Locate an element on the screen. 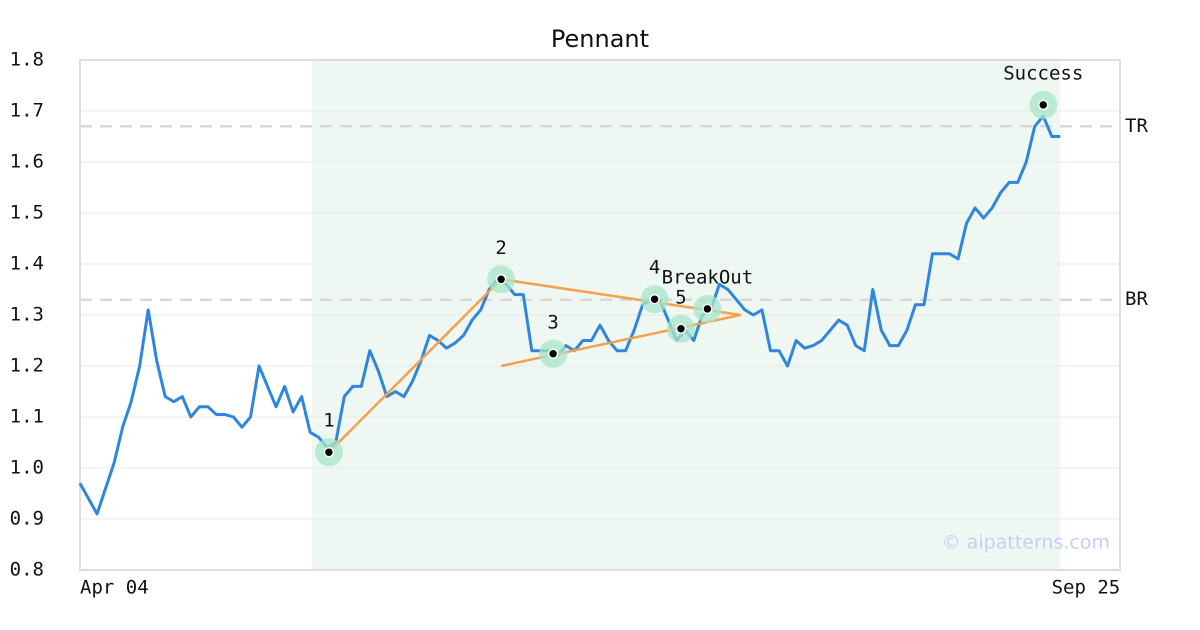 Image resolution: width=1200 pixels, height=630 pixels. y-tick-label: 0.8 is located at coordinates (27, 570).